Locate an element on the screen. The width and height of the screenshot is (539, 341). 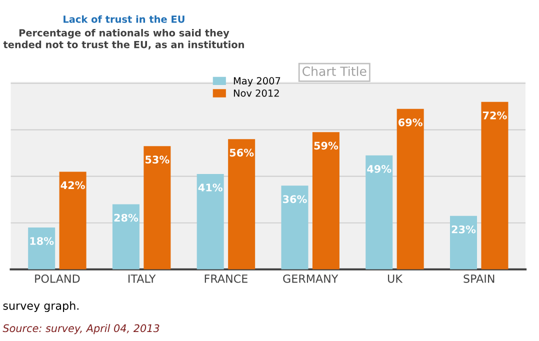
data-label: 23% is located at coordinates (464, 229).